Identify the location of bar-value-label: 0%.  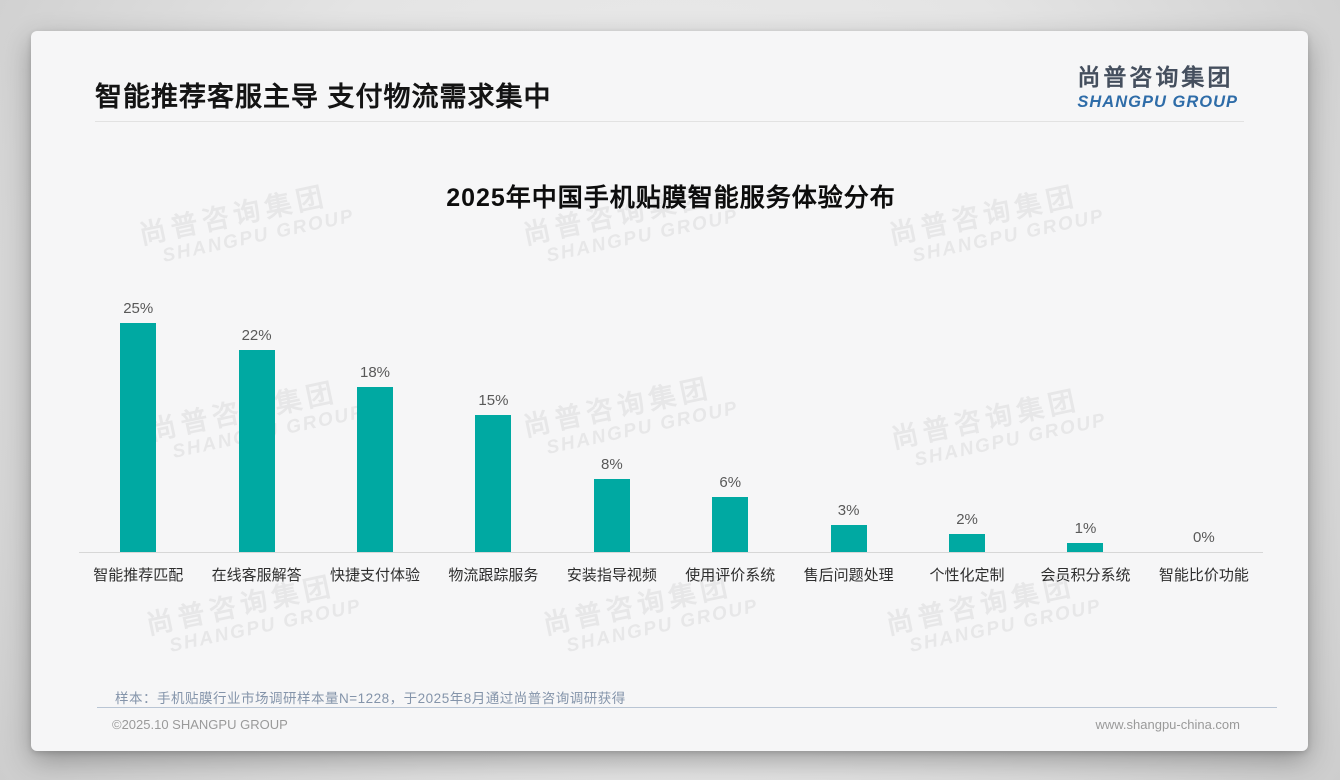
(1204, 537).